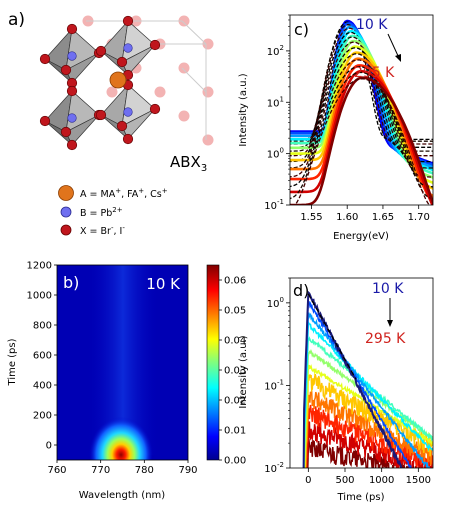 This screenshot has height=507, width=450. What do you see at coordinates (274, 468) in the screenshot?
I see `y-tick-label: 10⁻²` at bounding box center [274, 468].